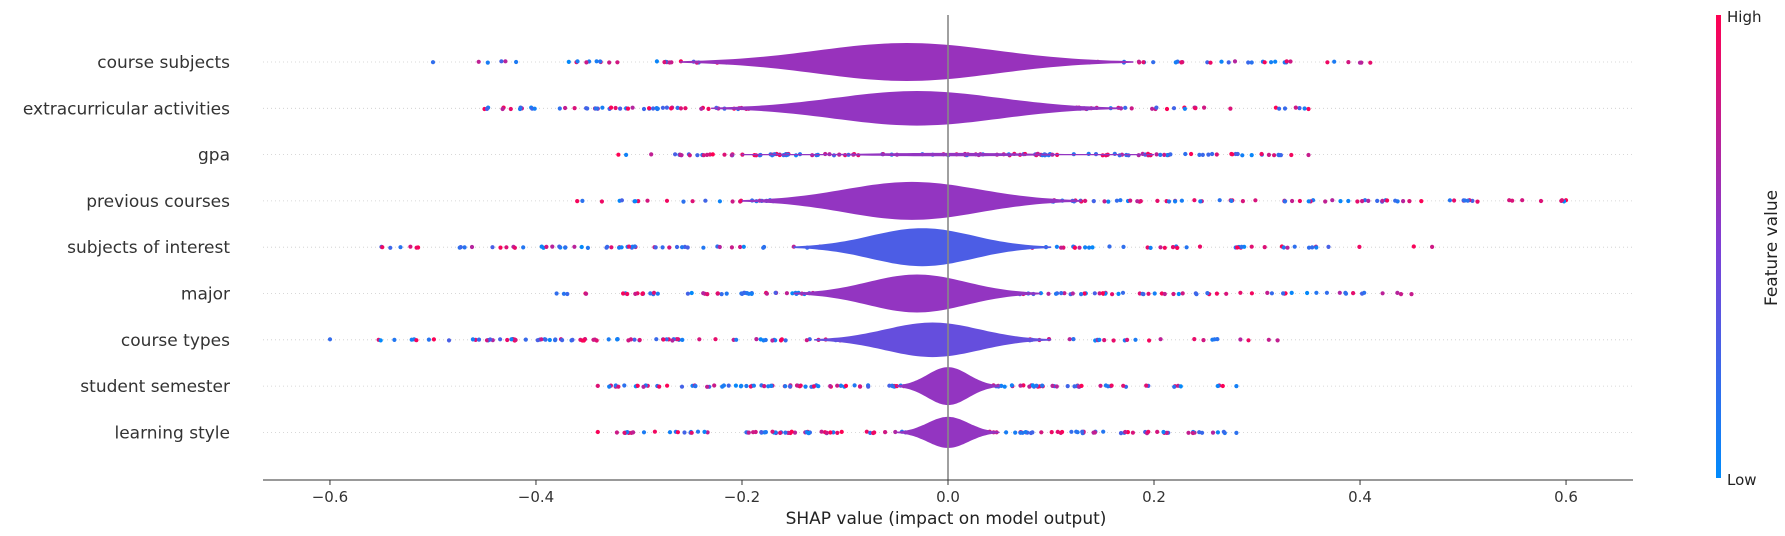  I want to click on x-tick-label: −0.6, so click(330, 497).